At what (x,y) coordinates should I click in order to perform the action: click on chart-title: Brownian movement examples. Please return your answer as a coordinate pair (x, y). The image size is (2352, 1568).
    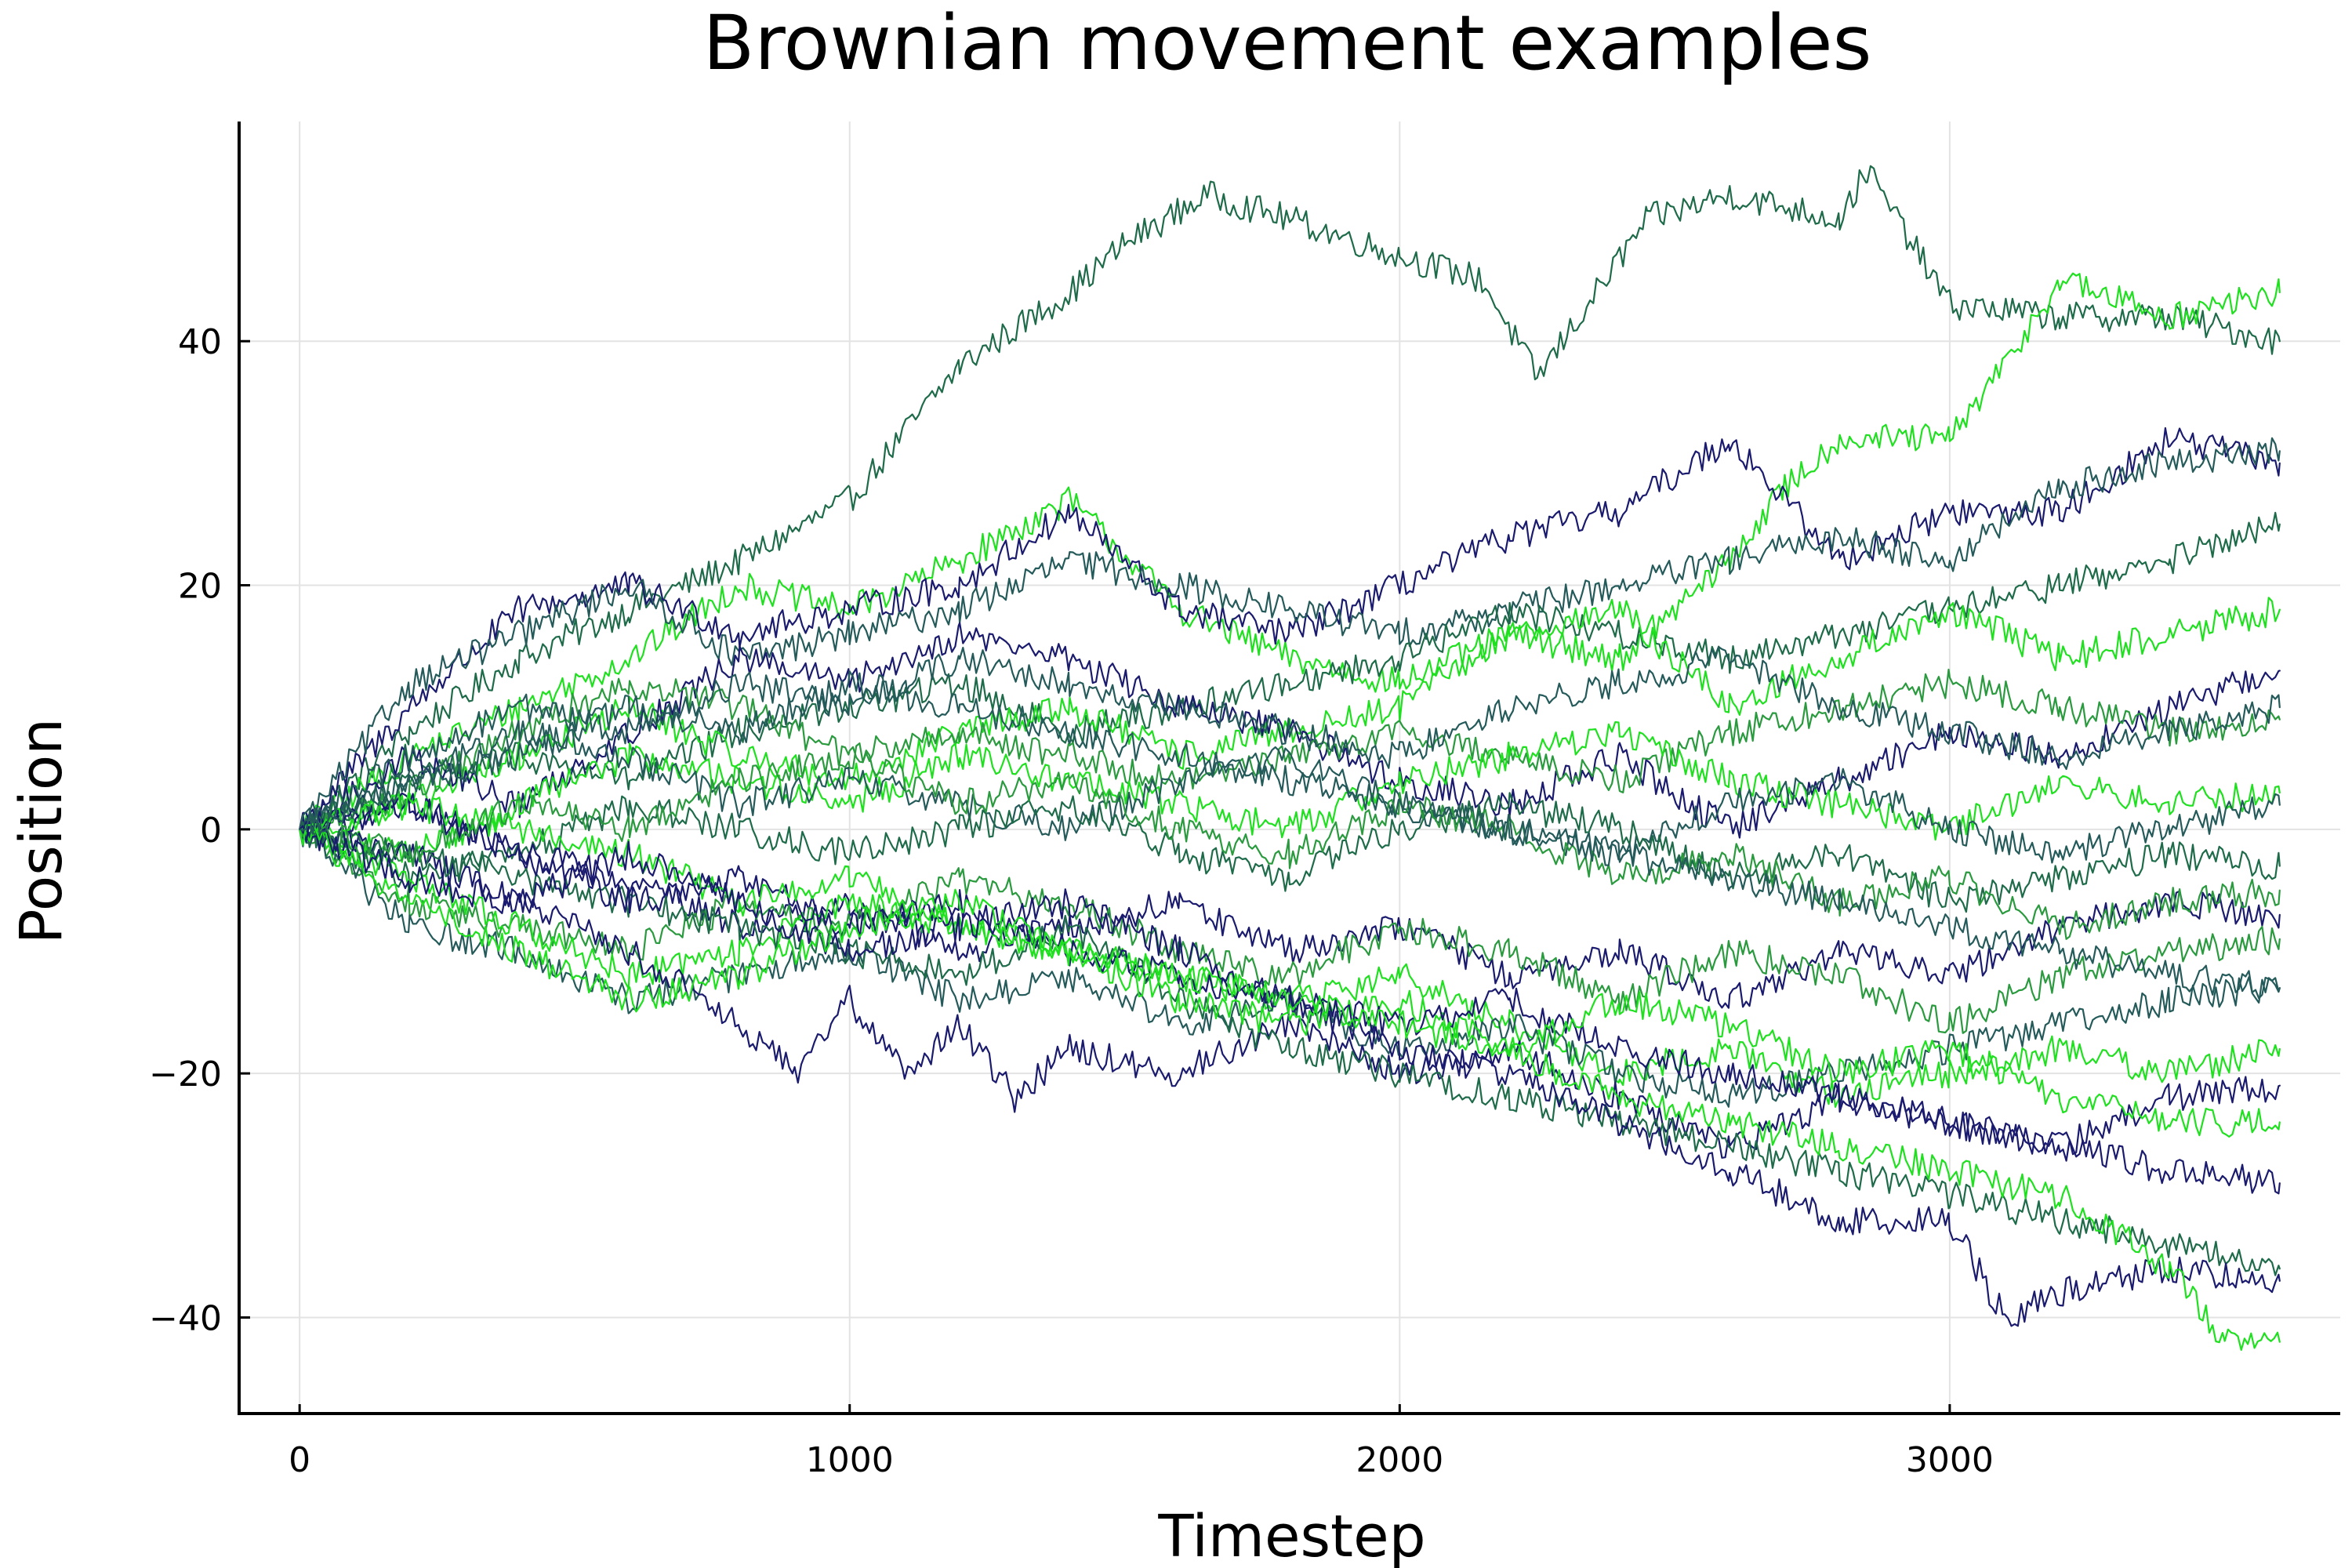
    Looking at the image, I should click on (1286, 43).